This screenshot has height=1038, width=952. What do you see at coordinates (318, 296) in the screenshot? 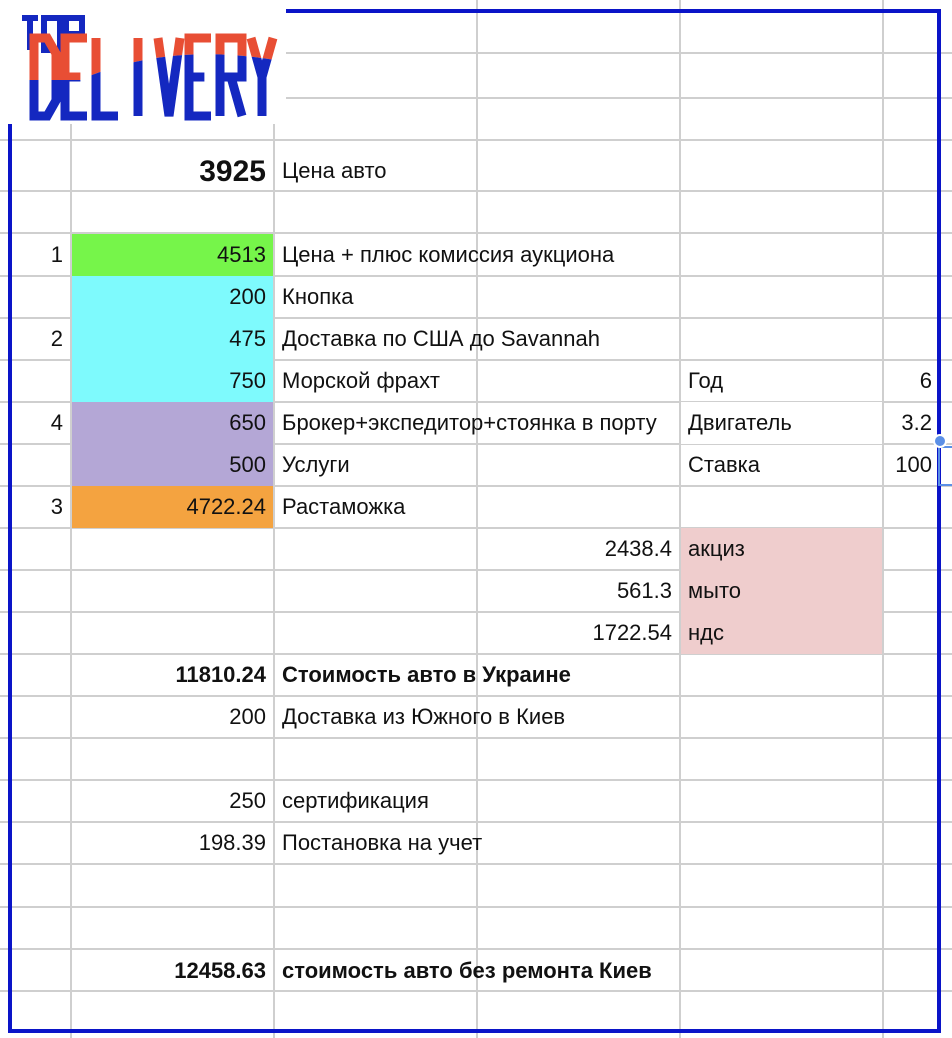
I see `button-fee-label: Кнопка` at bounding box center [318, 296].